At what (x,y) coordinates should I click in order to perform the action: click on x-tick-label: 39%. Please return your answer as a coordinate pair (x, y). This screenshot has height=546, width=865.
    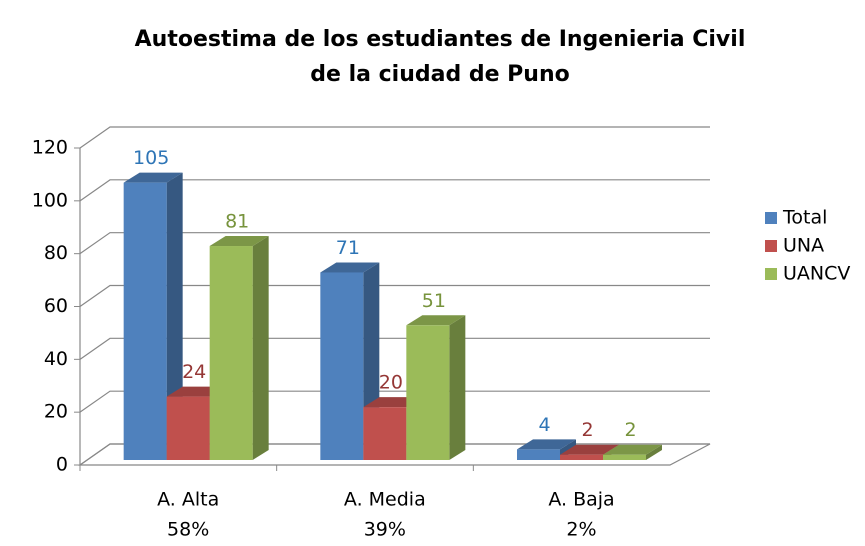
    Looking at the image, I should click on (385, 530).